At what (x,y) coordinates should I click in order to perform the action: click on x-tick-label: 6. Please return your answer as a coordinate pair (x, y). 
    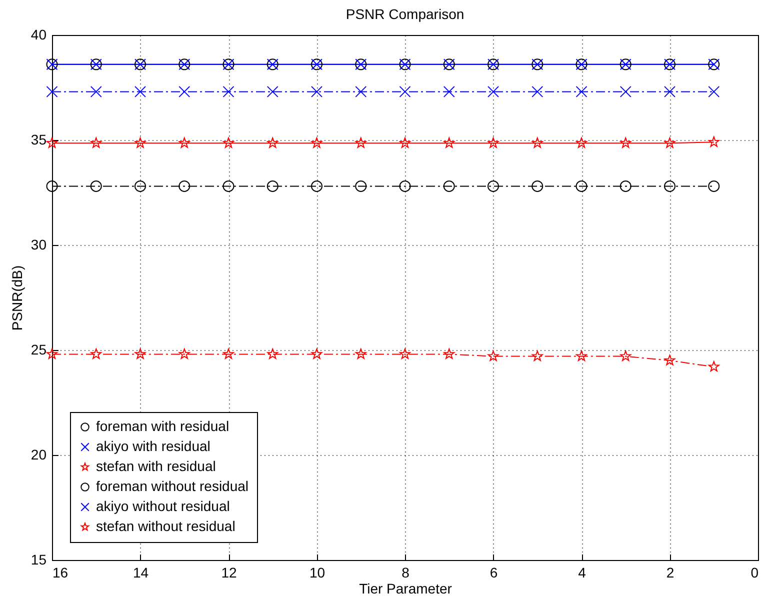
    Looking at the image, I should click on (494, 572).